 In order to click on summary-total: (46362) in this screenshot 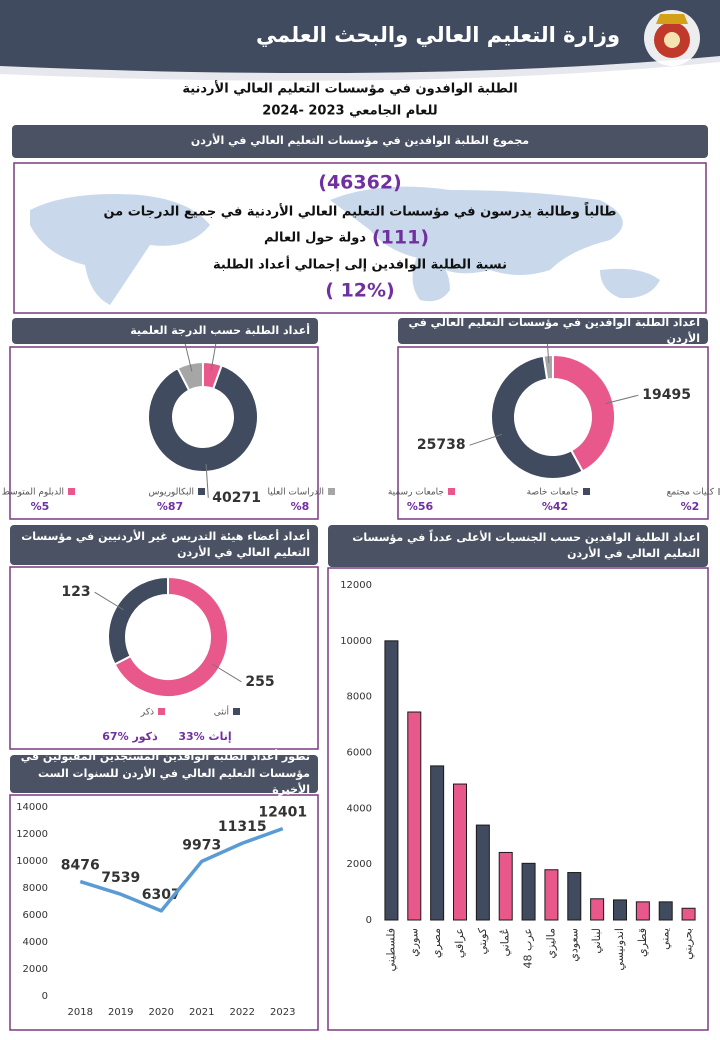, I will do `click(359, 183)`.